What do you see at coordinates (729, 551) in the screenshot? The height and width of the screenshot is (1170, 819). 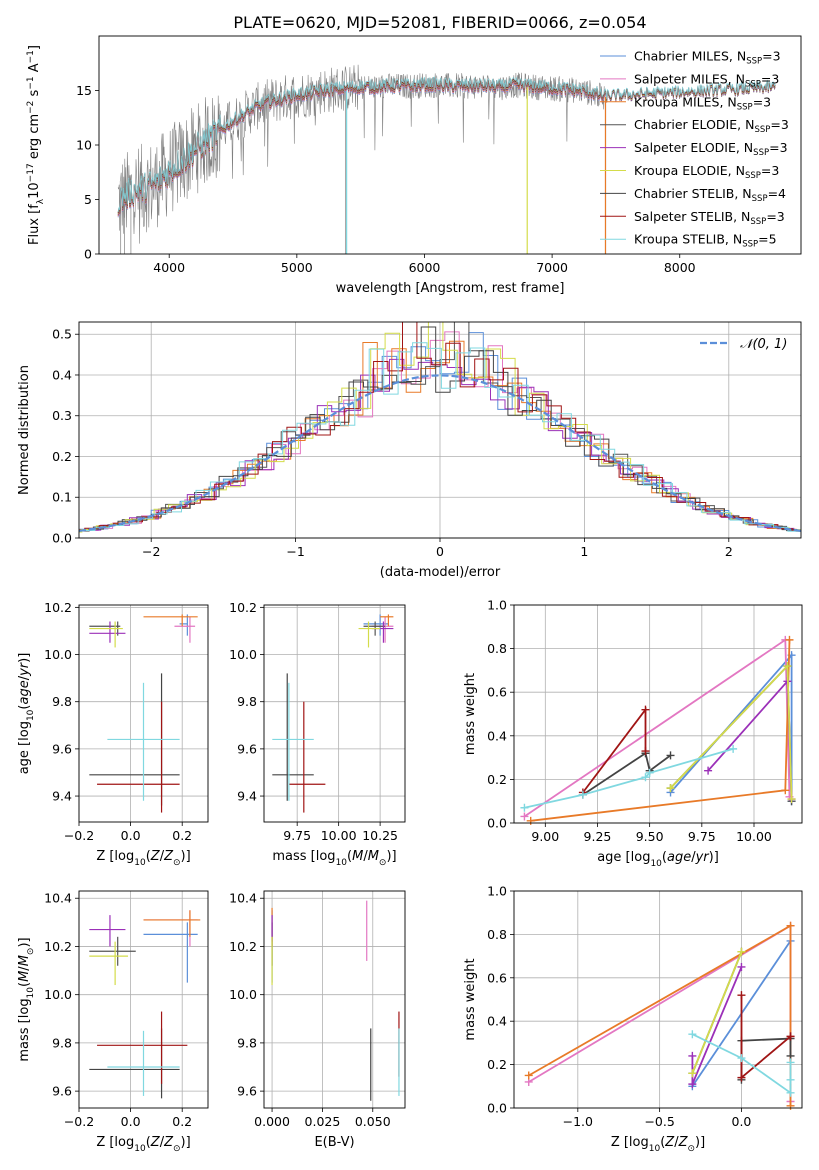 I see `x-tick-label: 2` at bounding box center [729, 551].